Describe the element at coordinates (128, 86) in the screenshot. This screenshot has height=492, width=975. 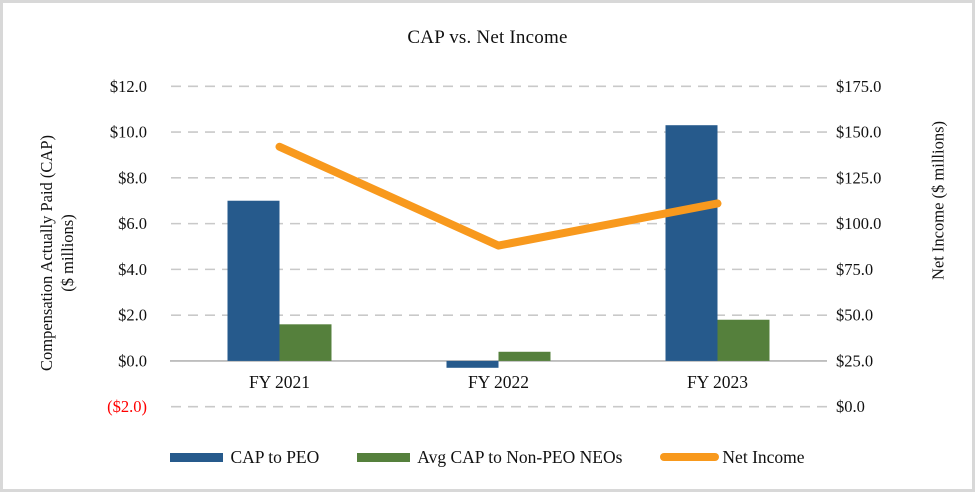
I see `left-axis-tick-label: $12.0` at that location.